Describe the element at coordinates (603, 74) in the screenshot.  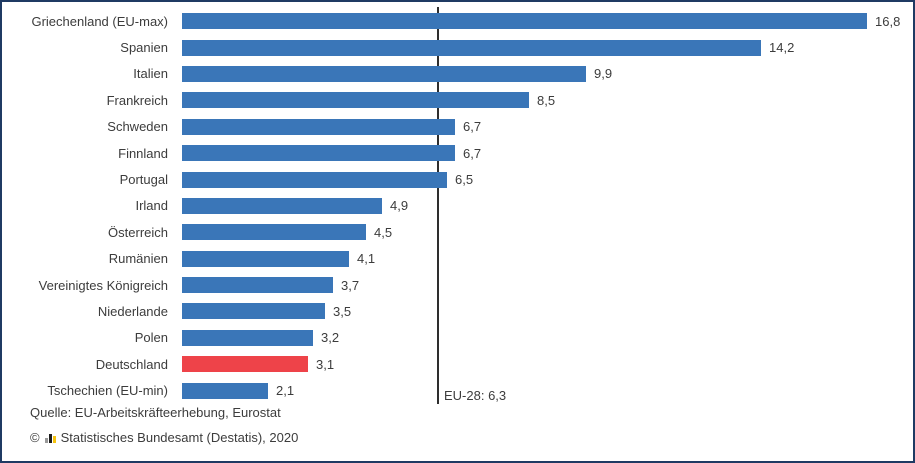
I see `value-label: 9,9` at that location.